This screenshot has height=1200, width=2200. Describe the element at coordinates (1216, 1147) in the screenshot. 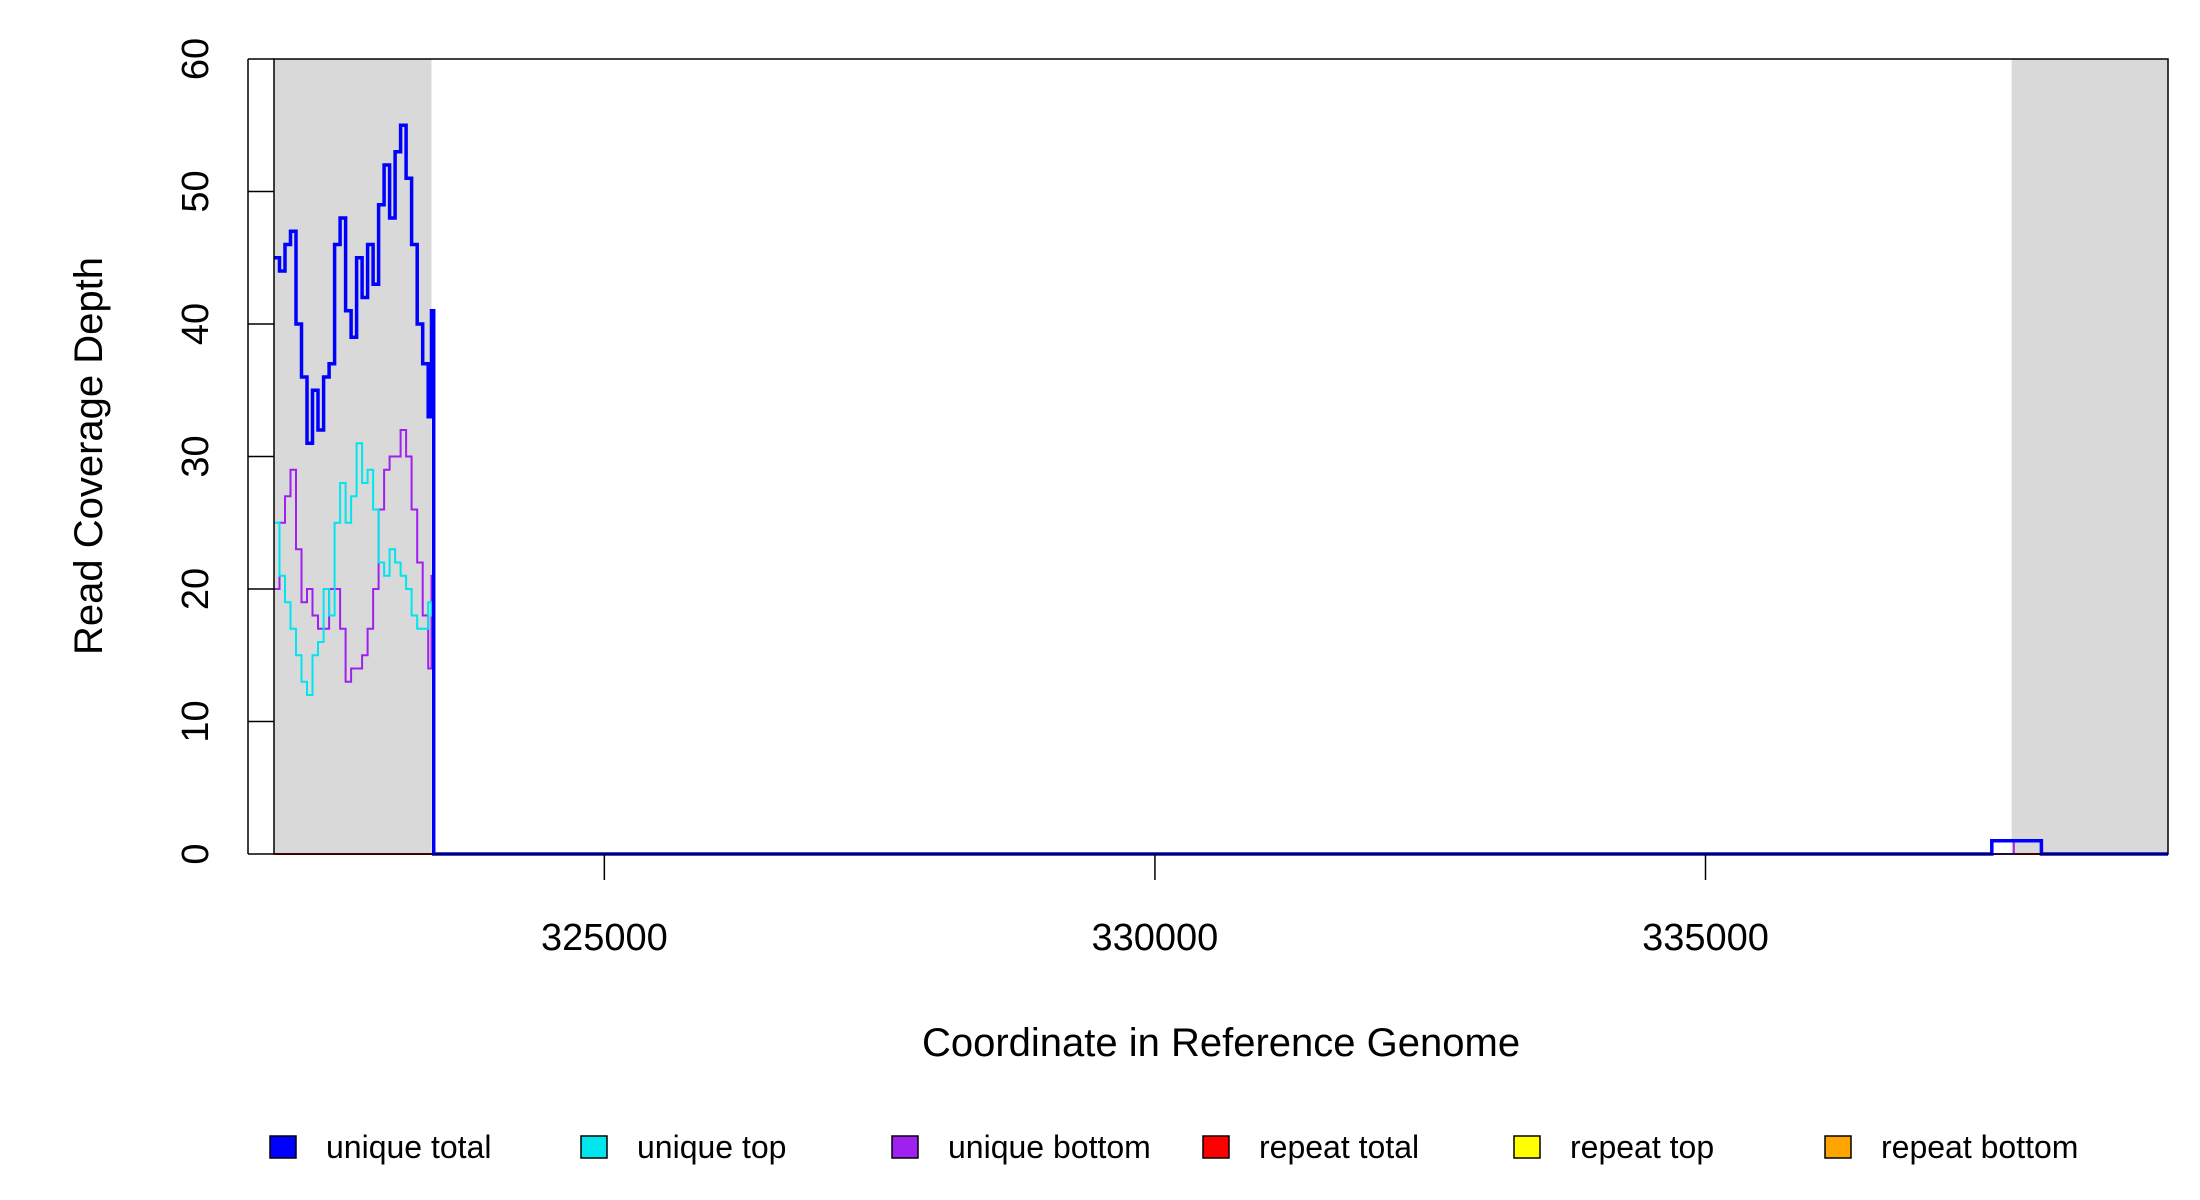

I see `legend-swatch-repeat-total` at that location.